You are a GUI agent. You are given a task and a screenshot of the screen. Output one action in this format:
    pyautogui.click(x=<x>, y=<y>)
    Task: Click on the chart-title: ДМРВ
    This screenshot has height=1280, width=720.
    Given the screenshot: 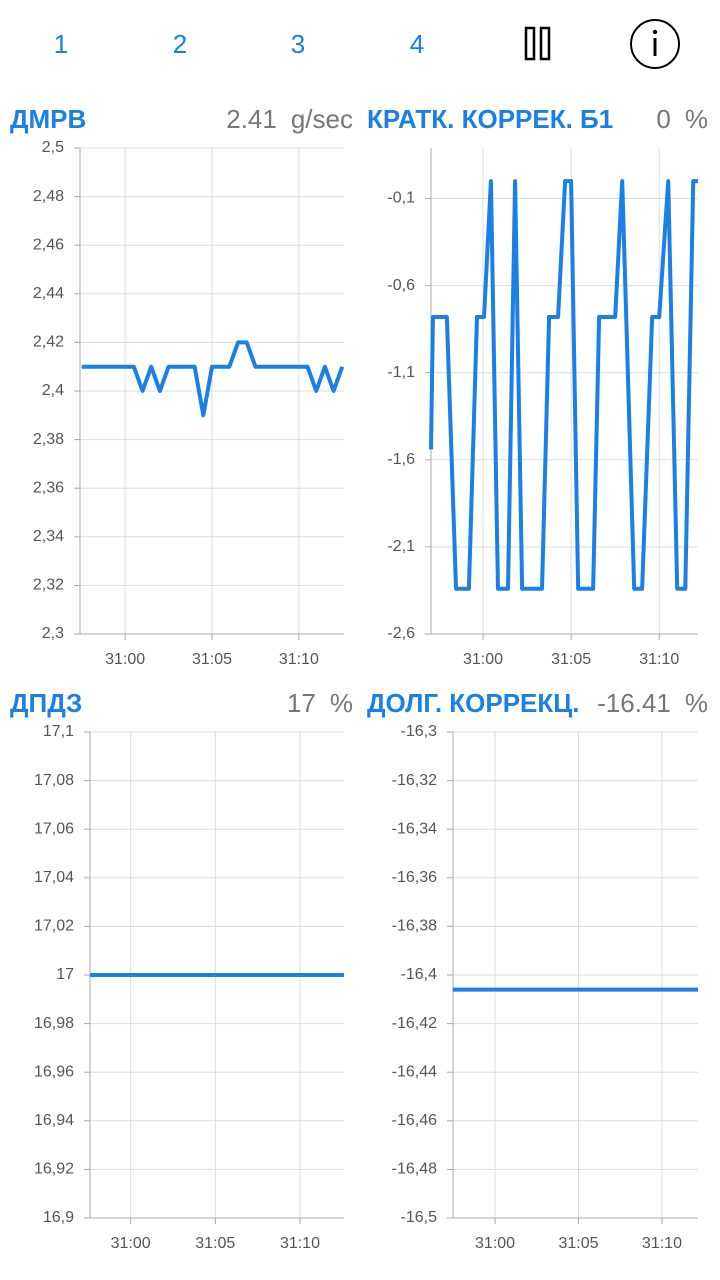 What is the action you would take?
    pyautogui.click(x=48, y=119)
    